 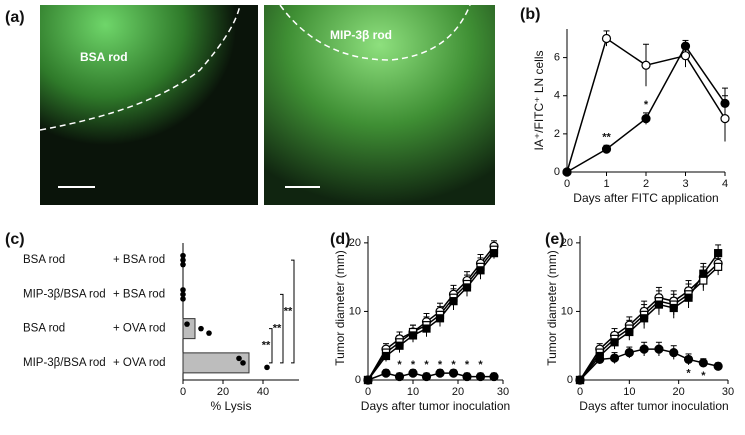 I want to click on x-tick-label: 1, so click(x=606, y=184).